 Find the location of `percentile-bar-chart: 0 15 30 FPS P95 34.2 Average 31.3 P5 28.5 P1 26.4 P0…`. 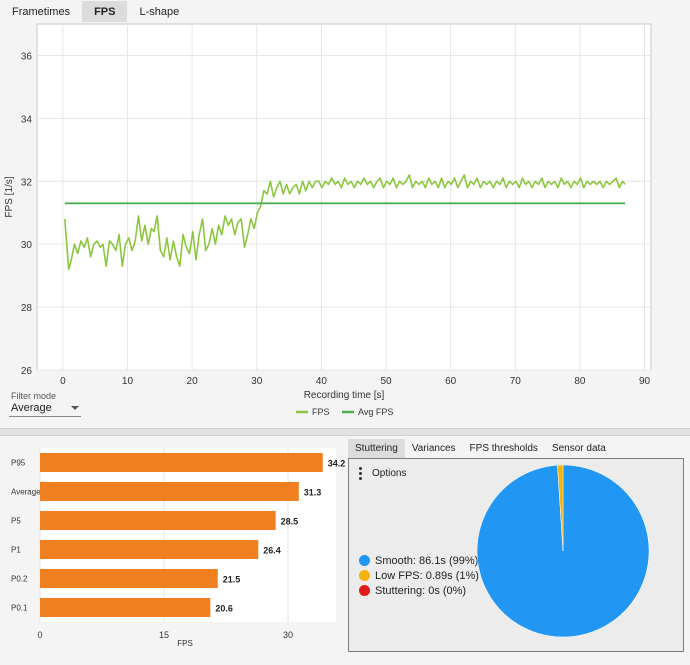

percentile-bar-chart: 0 15 30 FPS P95 34.2 Average 31.3 P5 28.5 P1 26.4 P0… is located at coordinates (178, 548).